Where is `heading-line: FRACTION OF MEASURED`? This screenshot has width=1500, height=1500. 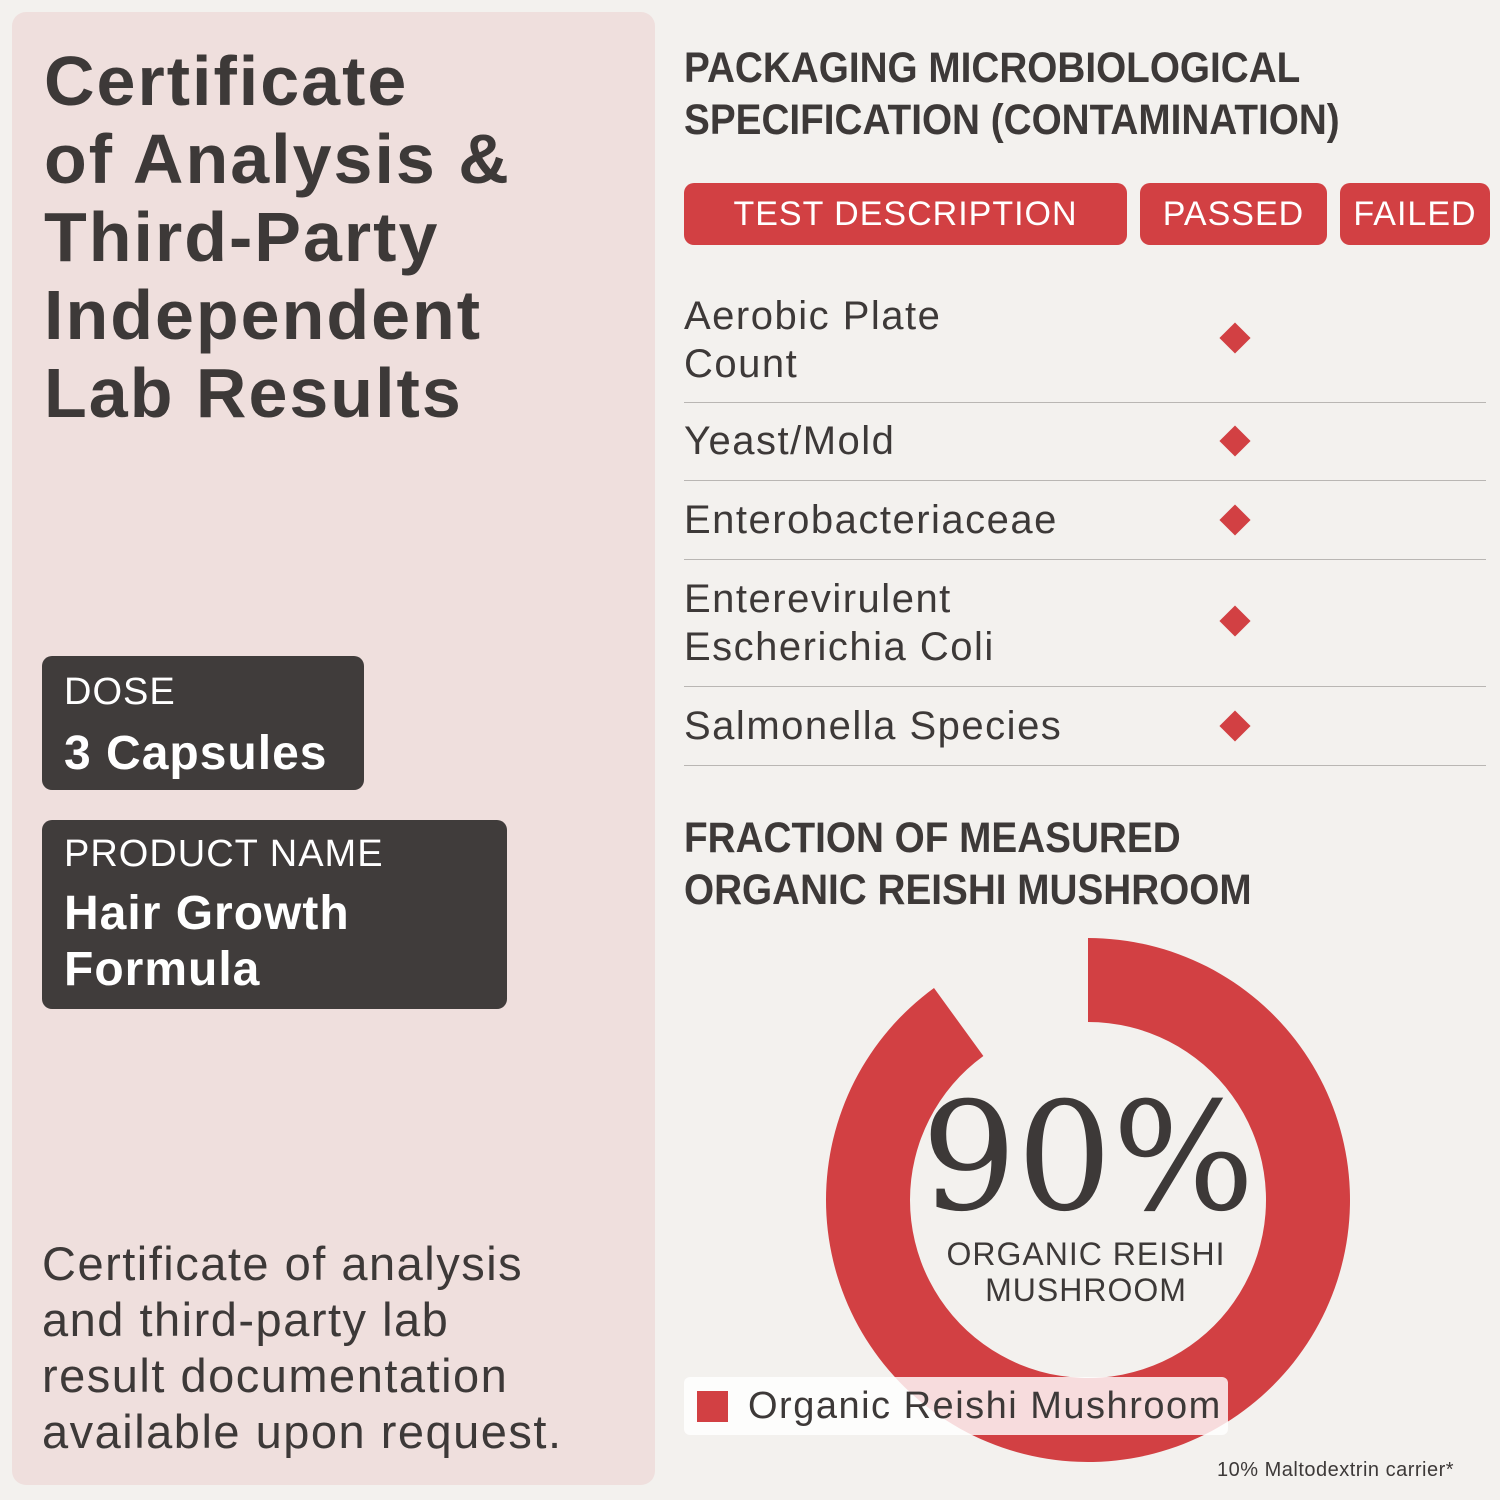 heading-line: FRACTION OF MEASURED is located at coordinates (932, 838).